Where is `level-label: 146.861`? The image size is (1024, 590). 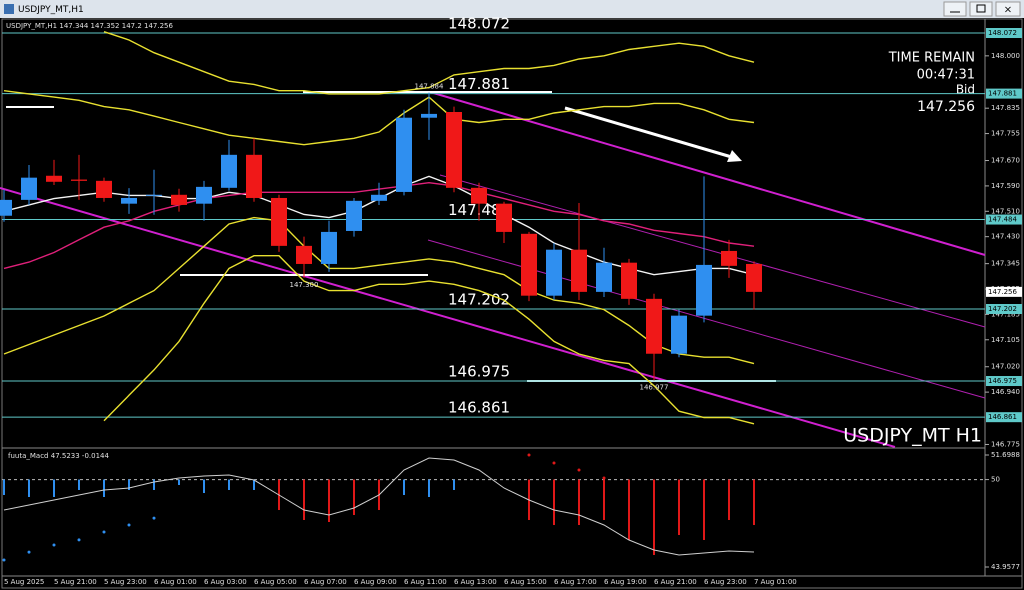
level-label: 146.861 is located at coordinates (479, 408).